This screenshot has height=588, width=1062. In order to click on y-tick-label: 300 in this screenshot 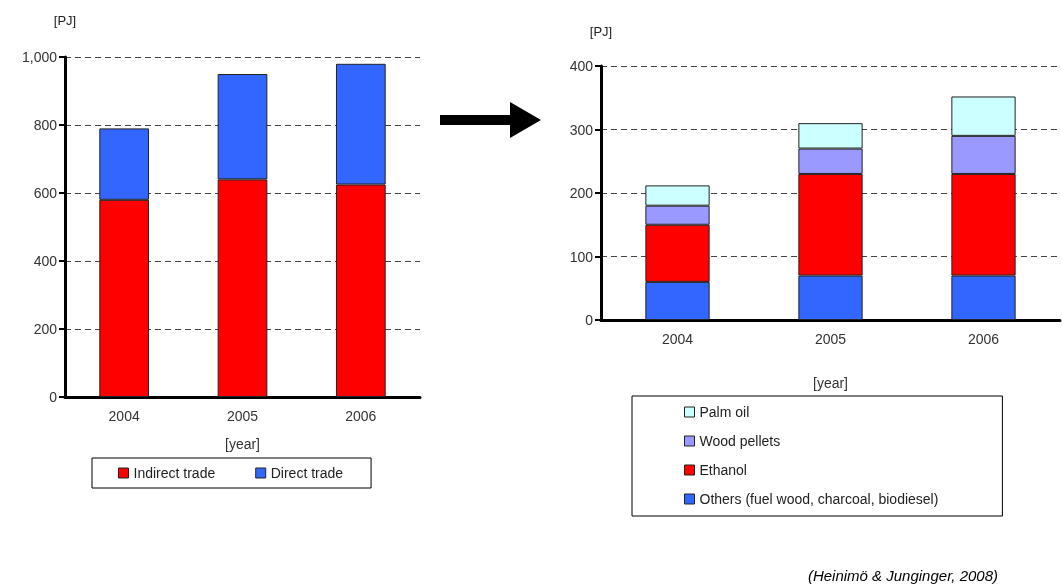, I will do `click(581, 129)`.